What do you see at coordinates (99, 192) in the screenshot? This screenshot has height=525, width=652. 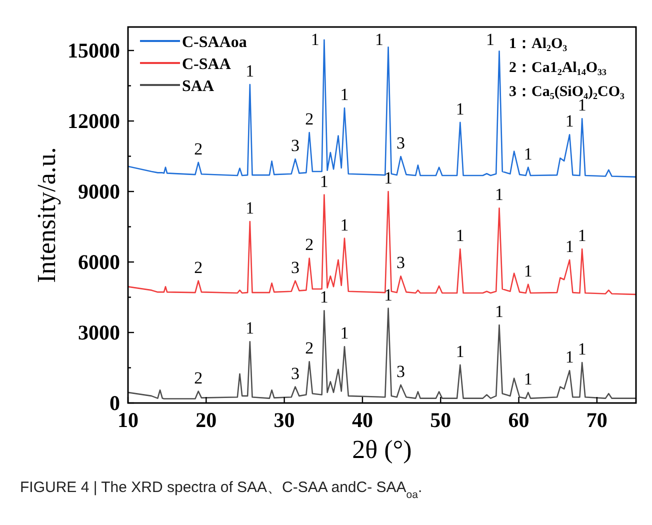 I see `y-tick-label: 9000` at bounding box center [99, 192].